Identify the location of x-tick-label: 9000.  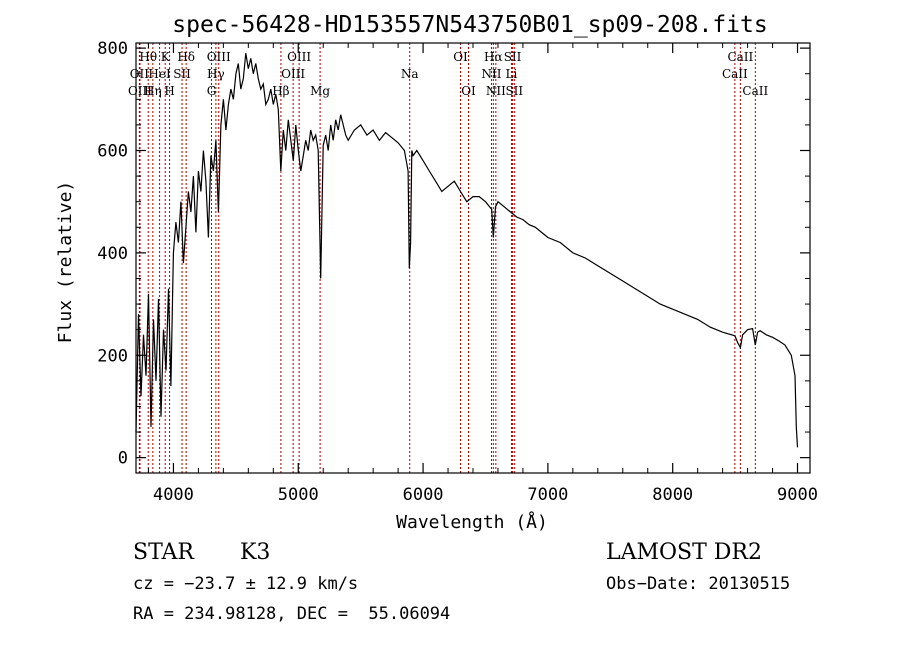
(797, 495).